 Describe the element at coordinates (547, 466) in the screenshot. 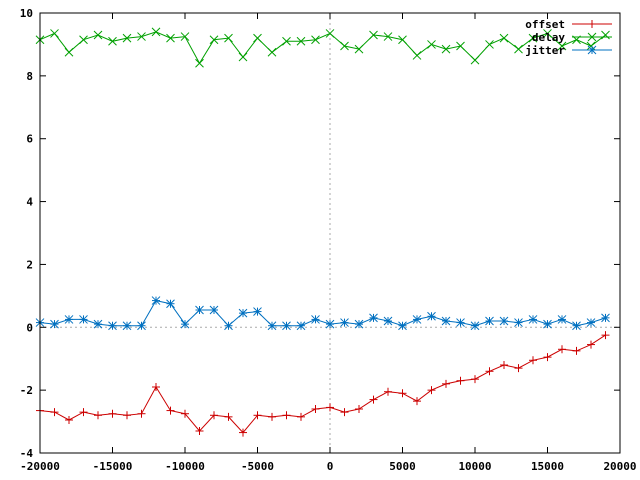

I see `x-tick-label: 15000` at that location.